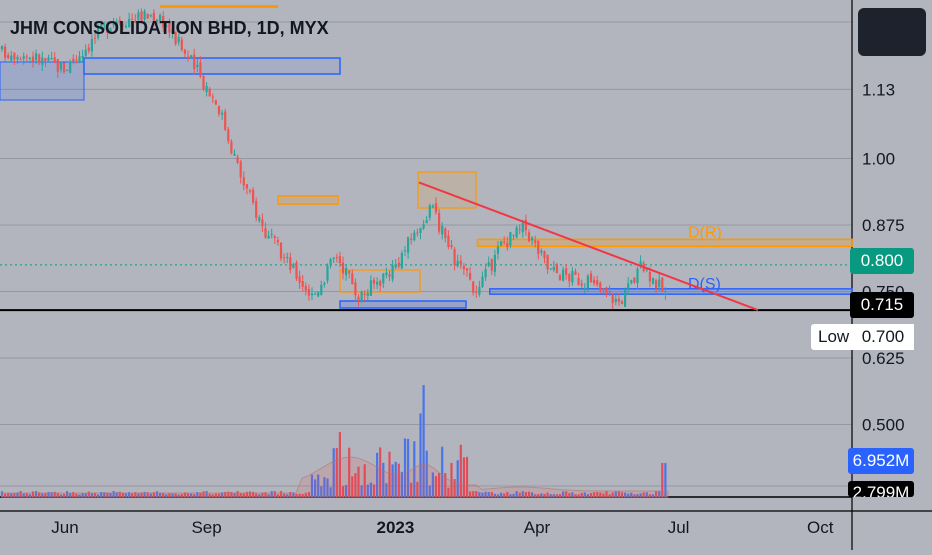 Image resolution: width=932 pixels, height=555 pixels. Describe the element at coordinates (882, 305) in the screenshot. I see `reference-price-badge: 0.715` at that location.